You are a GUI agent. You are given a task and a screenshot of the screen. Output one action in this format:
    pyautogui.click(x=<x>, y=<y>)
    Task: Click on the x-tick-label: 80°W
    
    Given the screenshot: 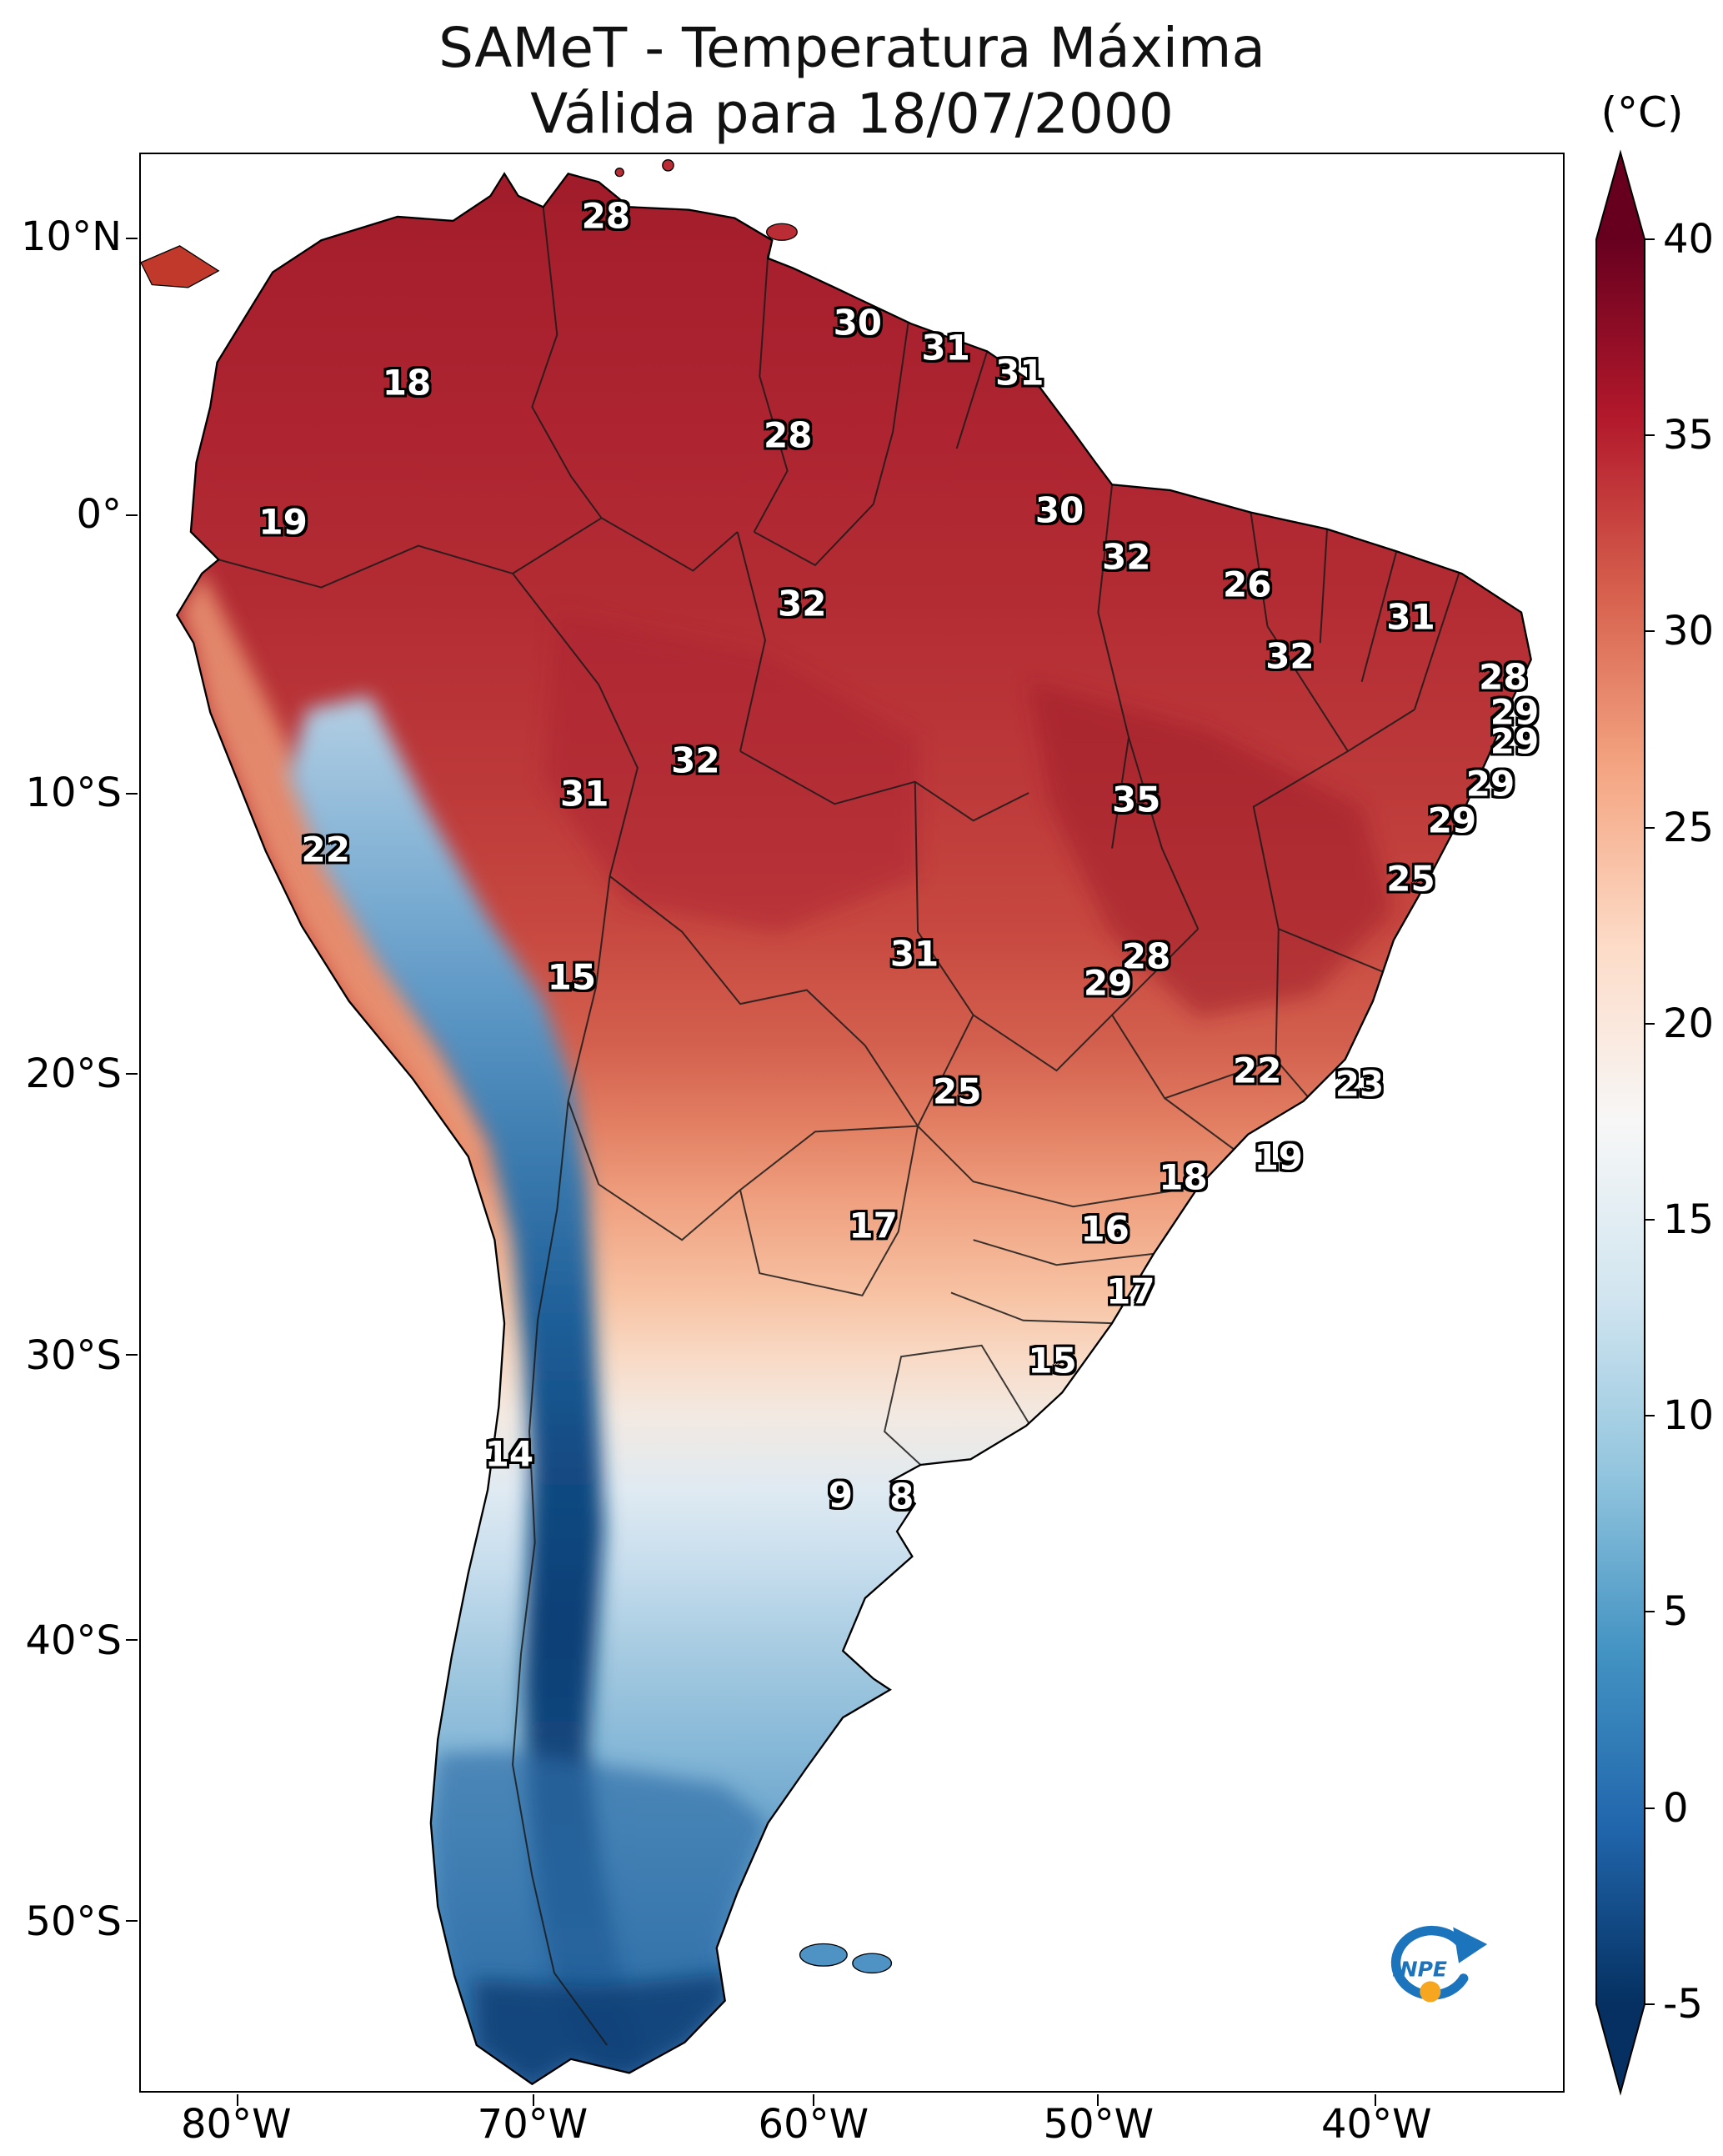 What is the action you would take?
    pyautogui.click(x=236, y=2124)
    